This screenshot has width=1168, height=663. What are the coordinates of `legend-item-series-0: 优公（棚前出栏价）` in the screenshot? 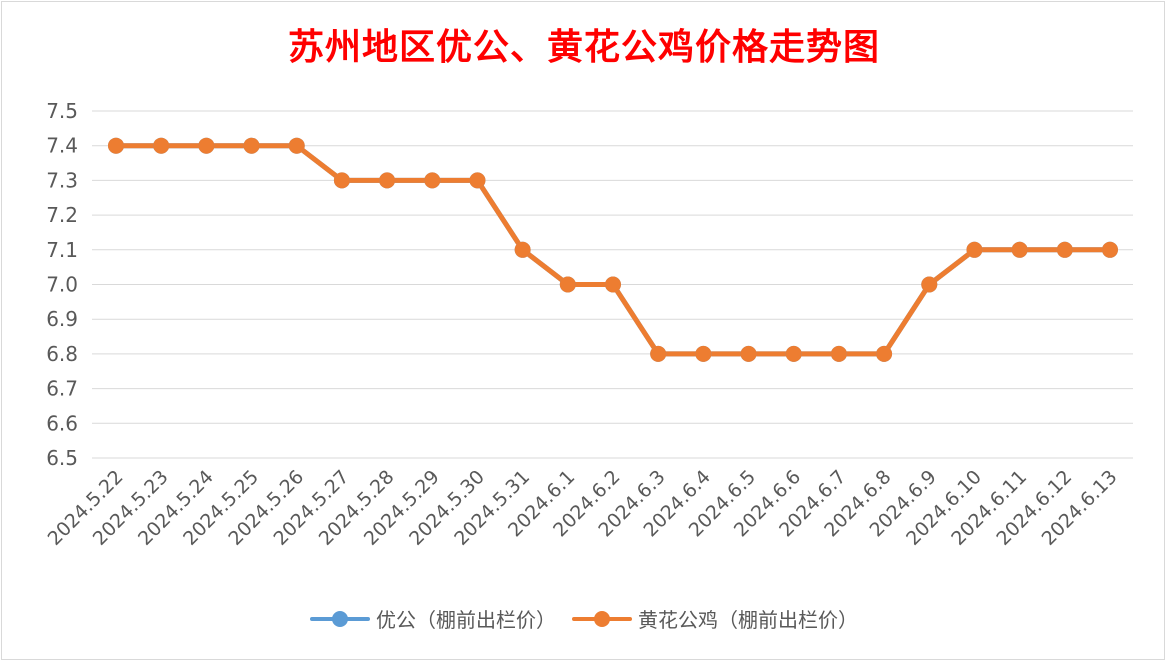 It's located at (433, 618).